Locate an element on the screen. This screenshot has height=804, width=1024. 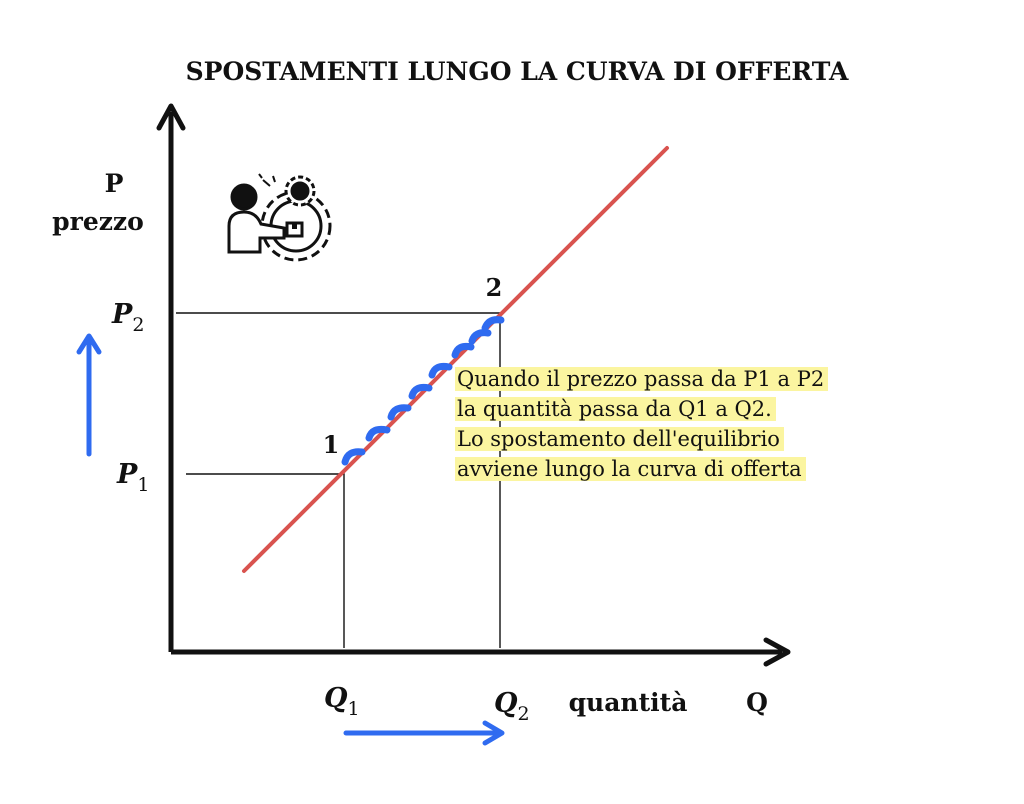
quantity-increase-arrow is located at coordinates (424, 733).